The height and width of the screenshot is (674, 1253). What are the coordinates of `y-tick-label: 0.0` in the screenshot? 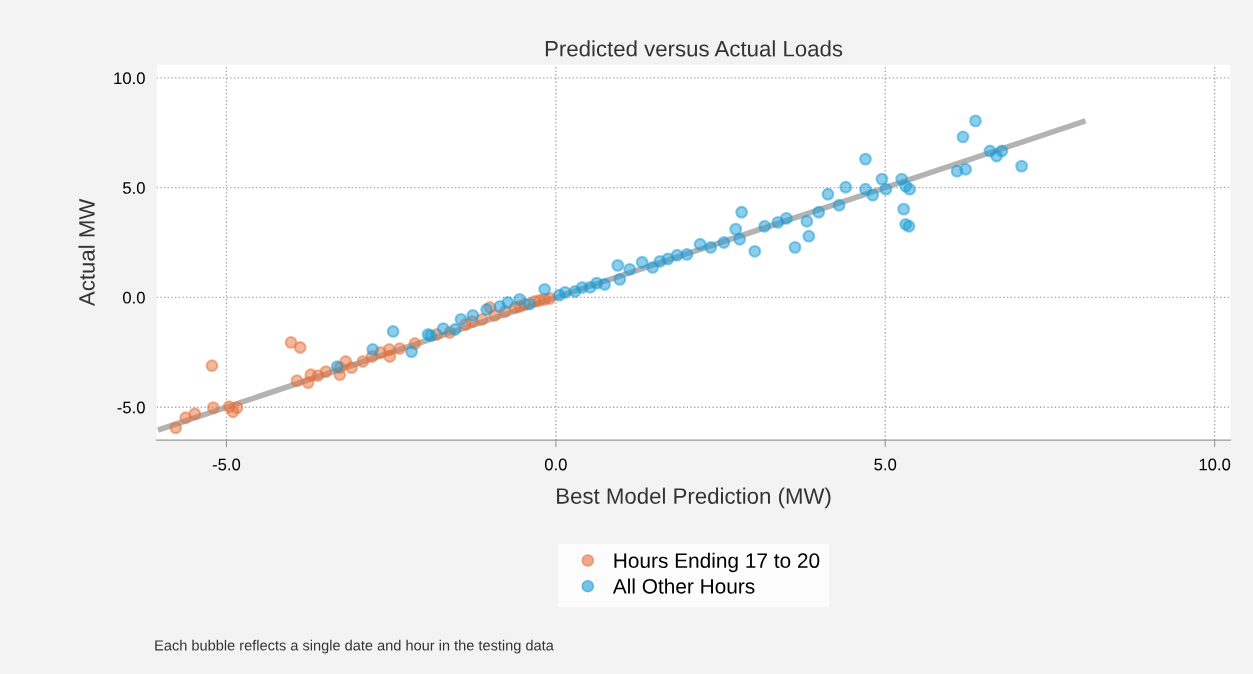 It's located at (134, 297).